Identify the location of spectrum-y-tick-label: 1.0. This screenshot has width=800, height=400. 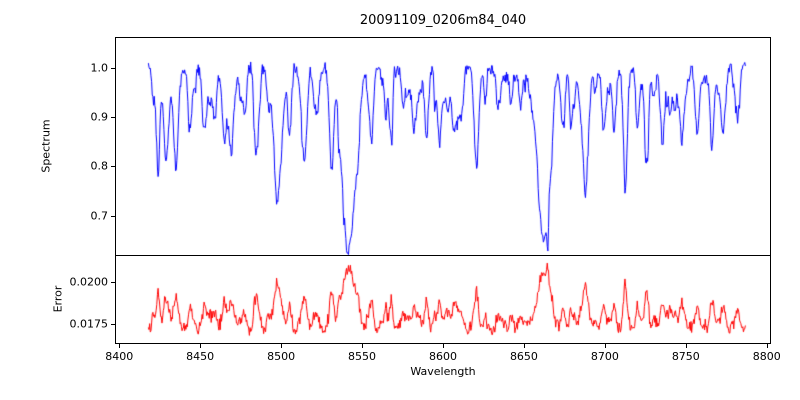
(99, 68).